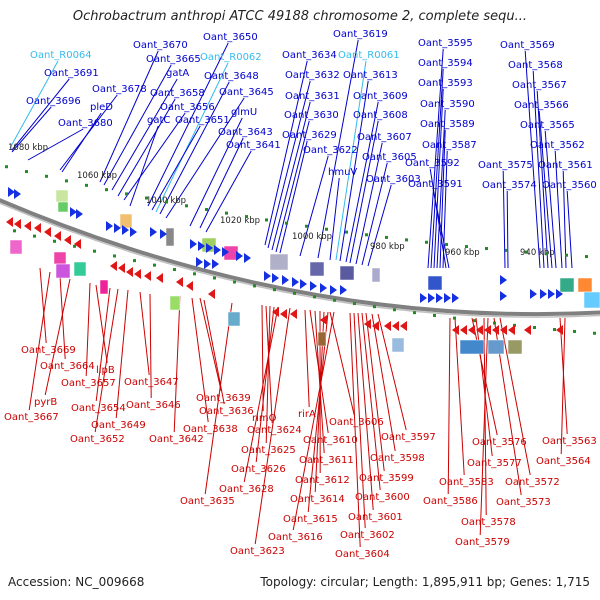 Image resolution: width=600 pixels, height=600 pixels. What do you see at coordinates (505, 165) in the screenshot?
I see `forward-gene-label: Oant_3575` at bounding box center [505, 165].